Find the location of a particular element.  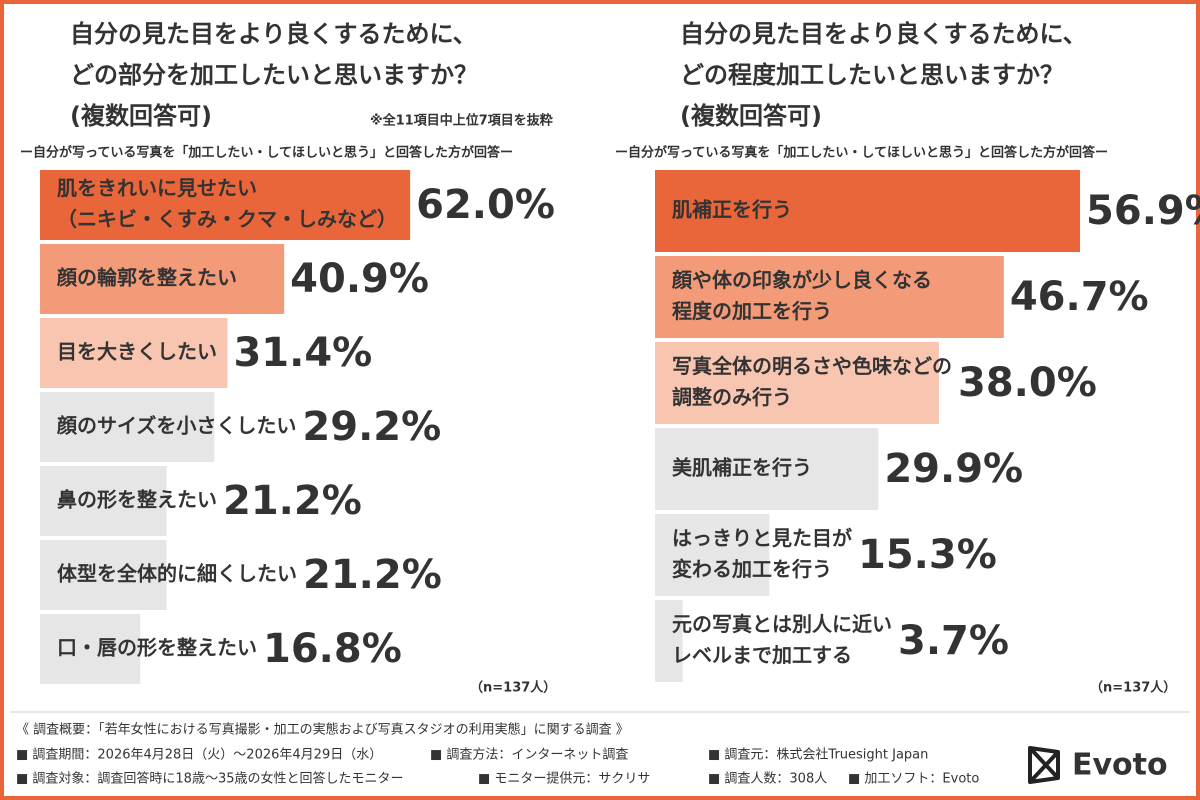

bar-label: 変わる加工を行う is located at coordinates (752, 569).